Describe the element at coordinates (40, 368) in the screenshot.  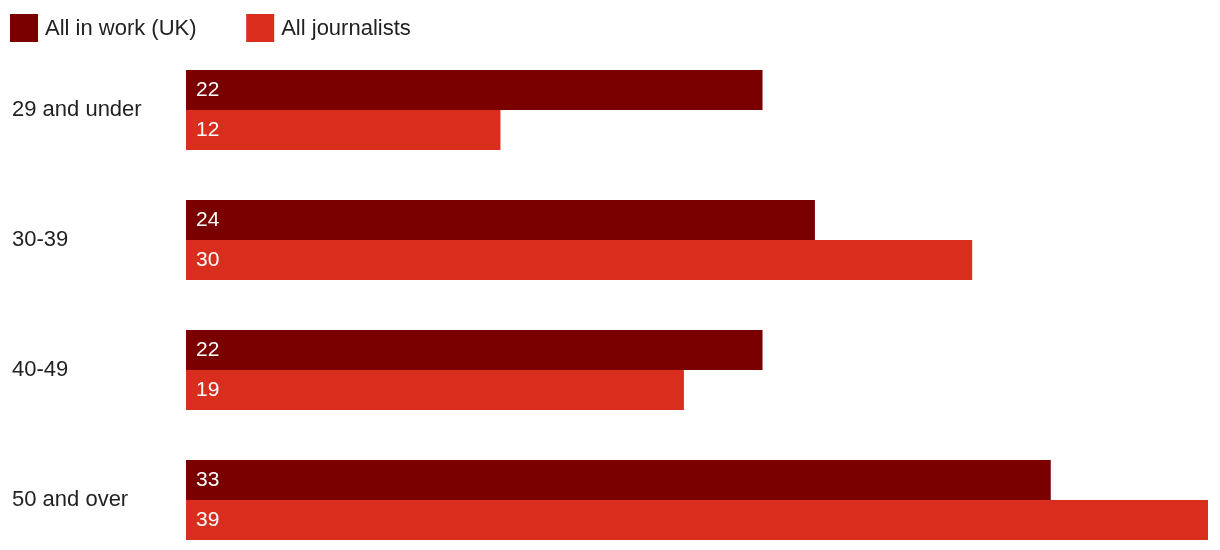
I see `y-tick-label: 40-49` at that location.